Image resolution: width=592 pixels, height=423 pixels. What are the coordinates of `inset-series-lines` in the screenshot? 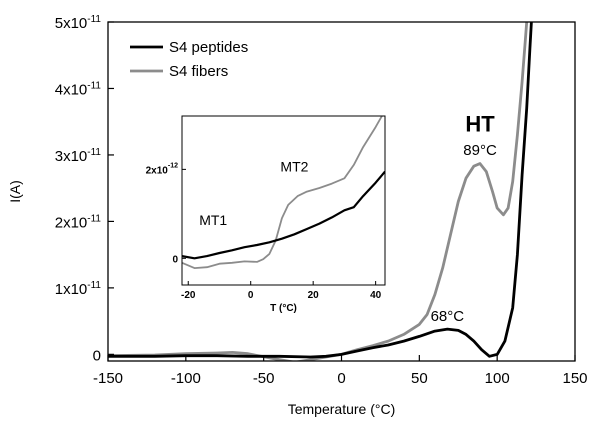 It's located at (283, 192).